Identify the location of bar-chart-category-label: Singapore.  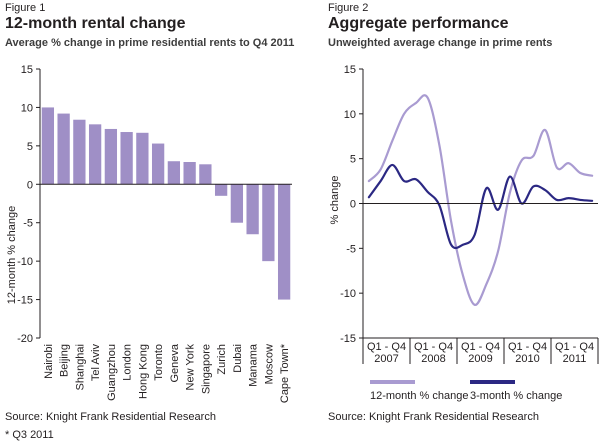
(206, 369).